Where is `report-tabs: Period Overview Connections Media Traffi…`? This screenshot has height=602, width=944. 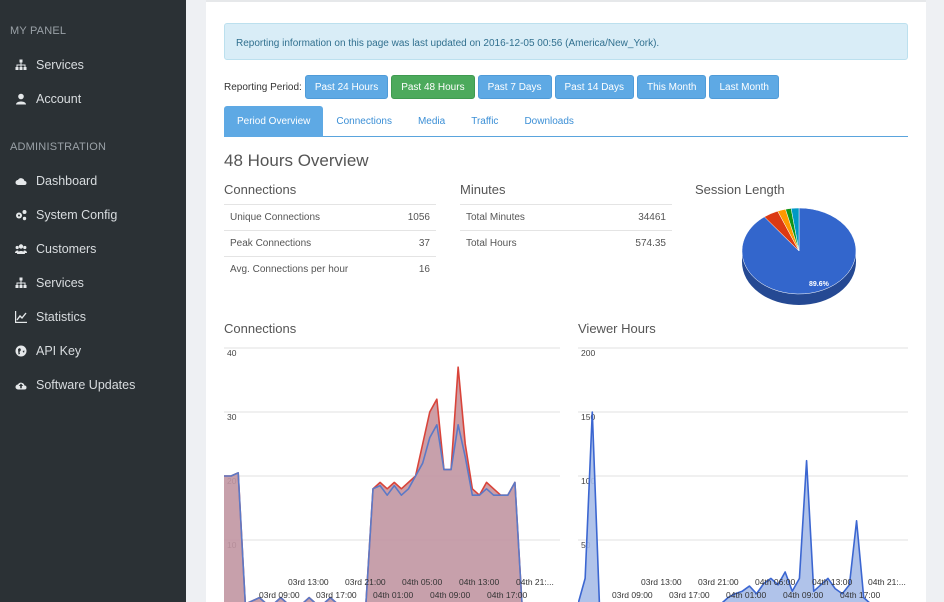
report-tabs: Period Overview Connections Media Traffi… is located at coordinates (566, 121).